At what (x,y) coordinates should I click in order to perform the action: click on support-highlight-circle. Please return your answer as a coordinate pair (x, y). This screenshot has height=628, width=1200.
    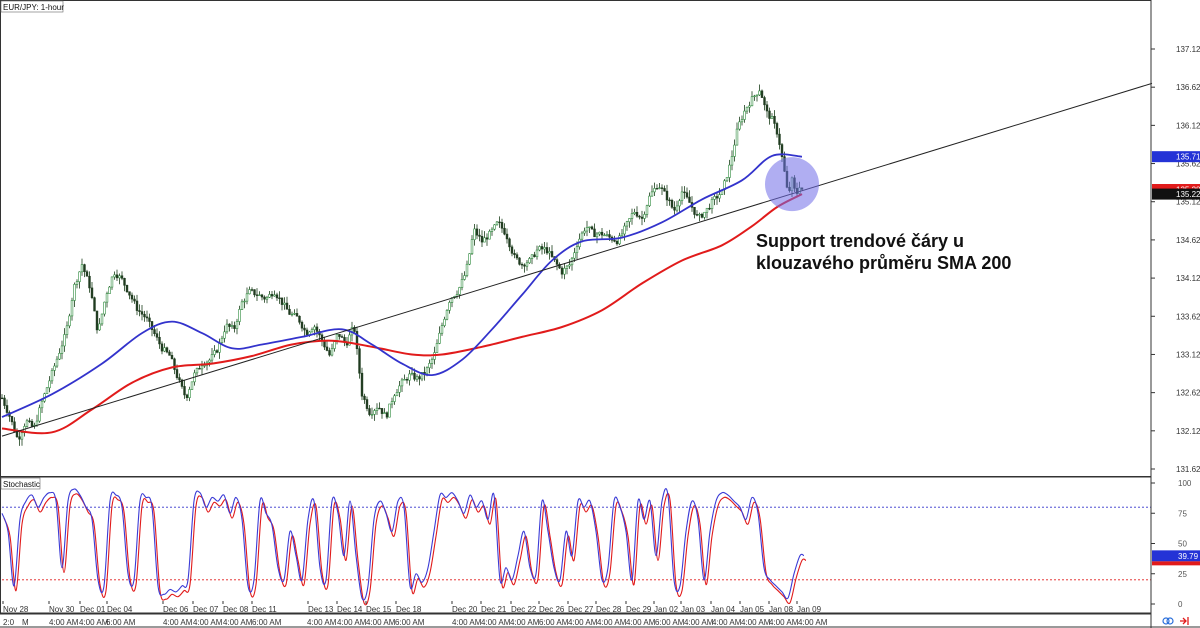
    Looking at the image, I should click on (792, 184).